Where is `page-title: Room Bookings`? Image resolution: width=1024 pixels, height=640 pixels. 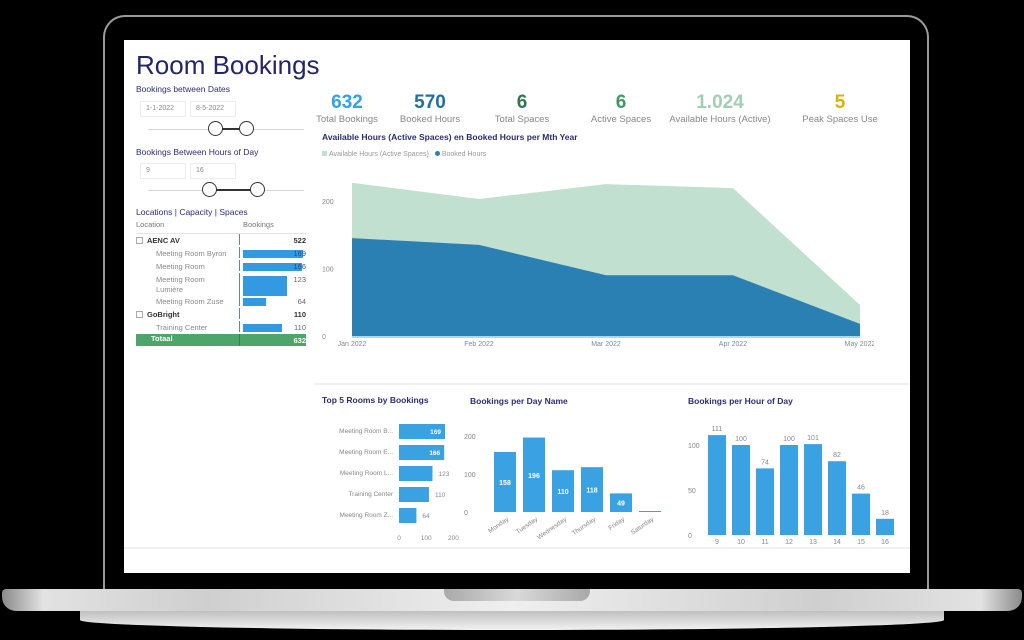
page-title: Room Bookings is located at coordinates (228, 65).